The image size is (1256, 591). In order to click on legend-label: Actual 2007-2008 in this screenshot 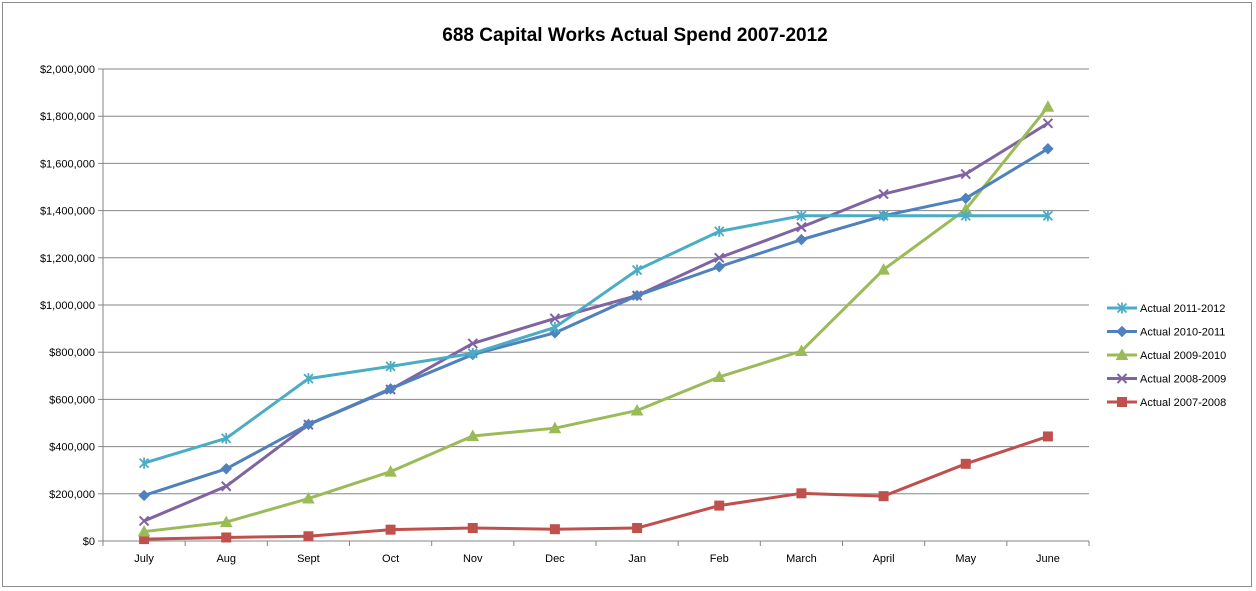, I will do `click(1183, 403)`.